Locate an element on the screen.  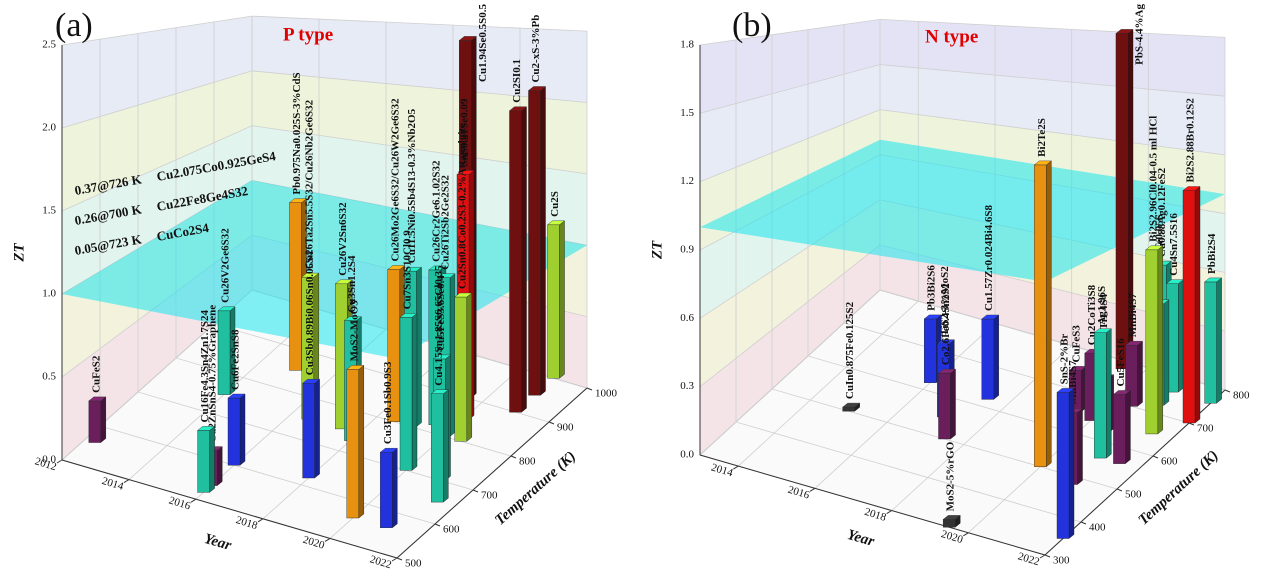
bar-label: SnS0.91Se0.09 is located at coordinates (465, 132).